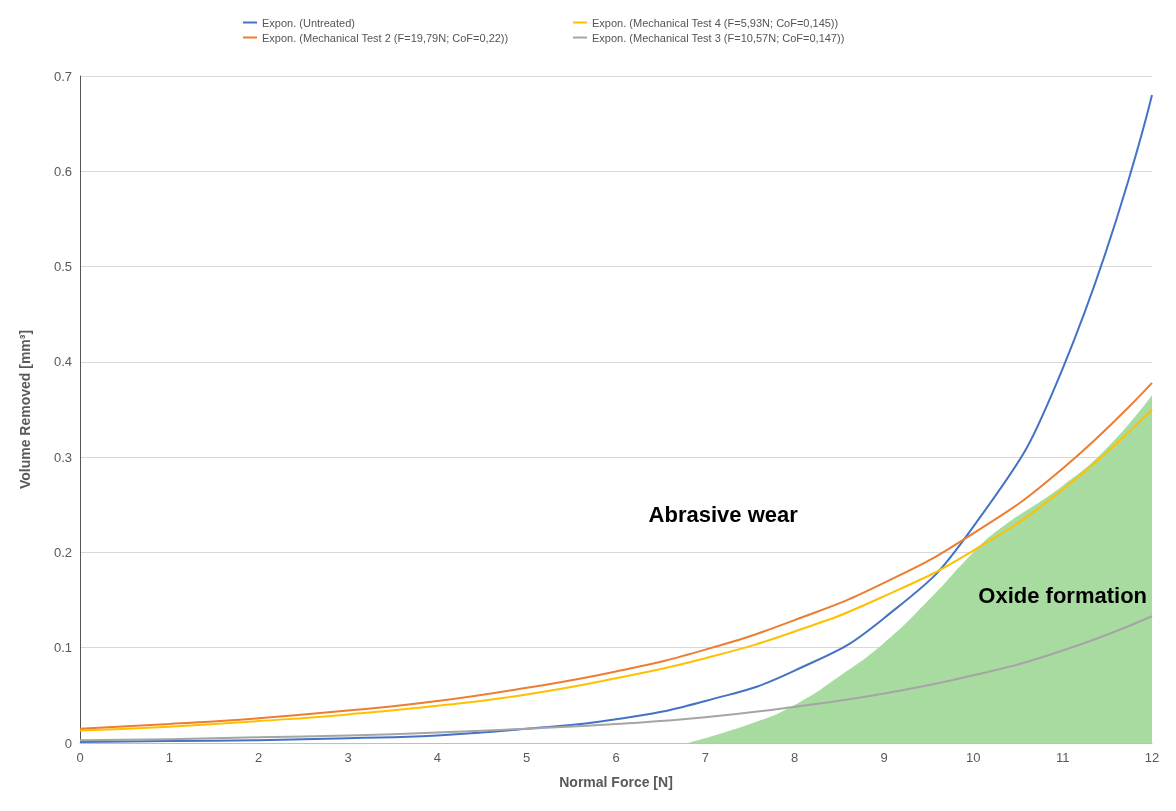  I want to click on x-tick-label: 8, so click(795, 757).